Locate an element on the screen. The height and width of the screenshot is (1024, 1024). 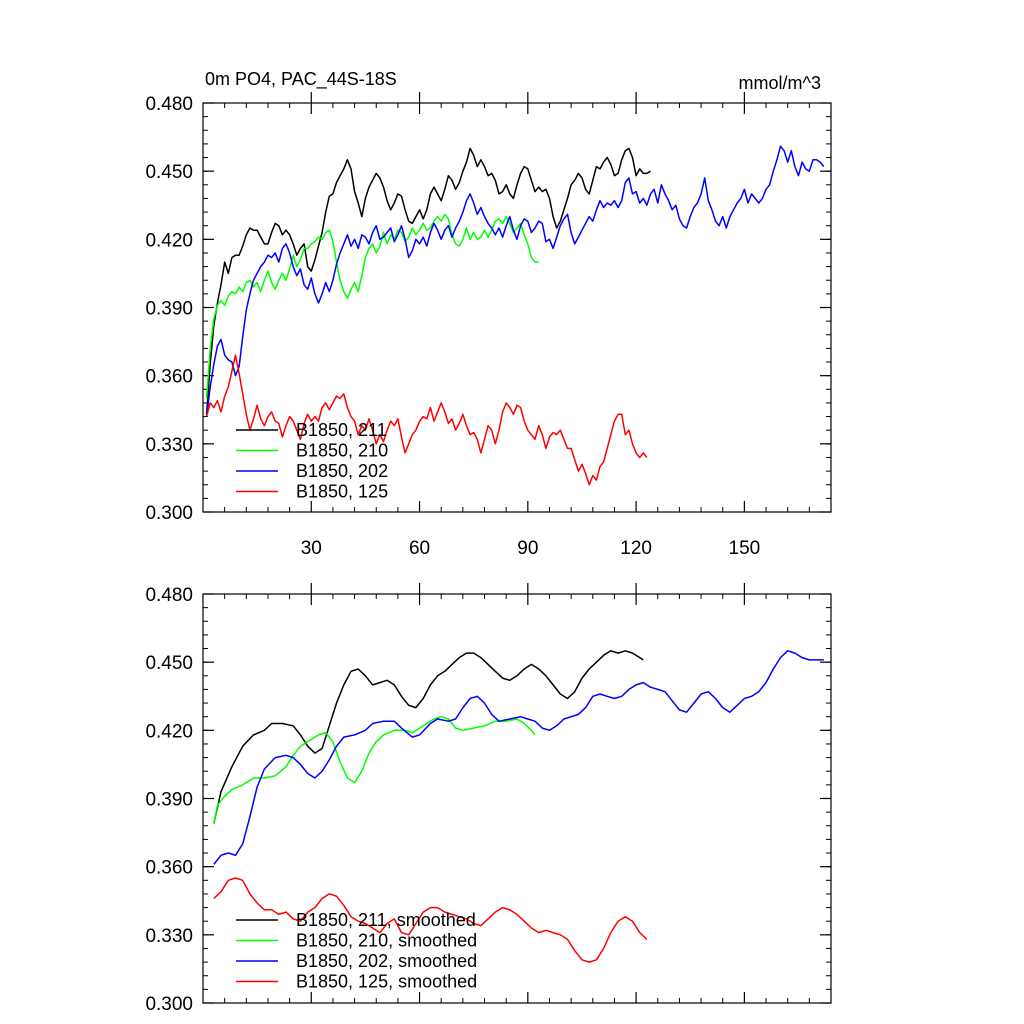
legend-label: B1850, 202 is located at coordinates (342, 471).